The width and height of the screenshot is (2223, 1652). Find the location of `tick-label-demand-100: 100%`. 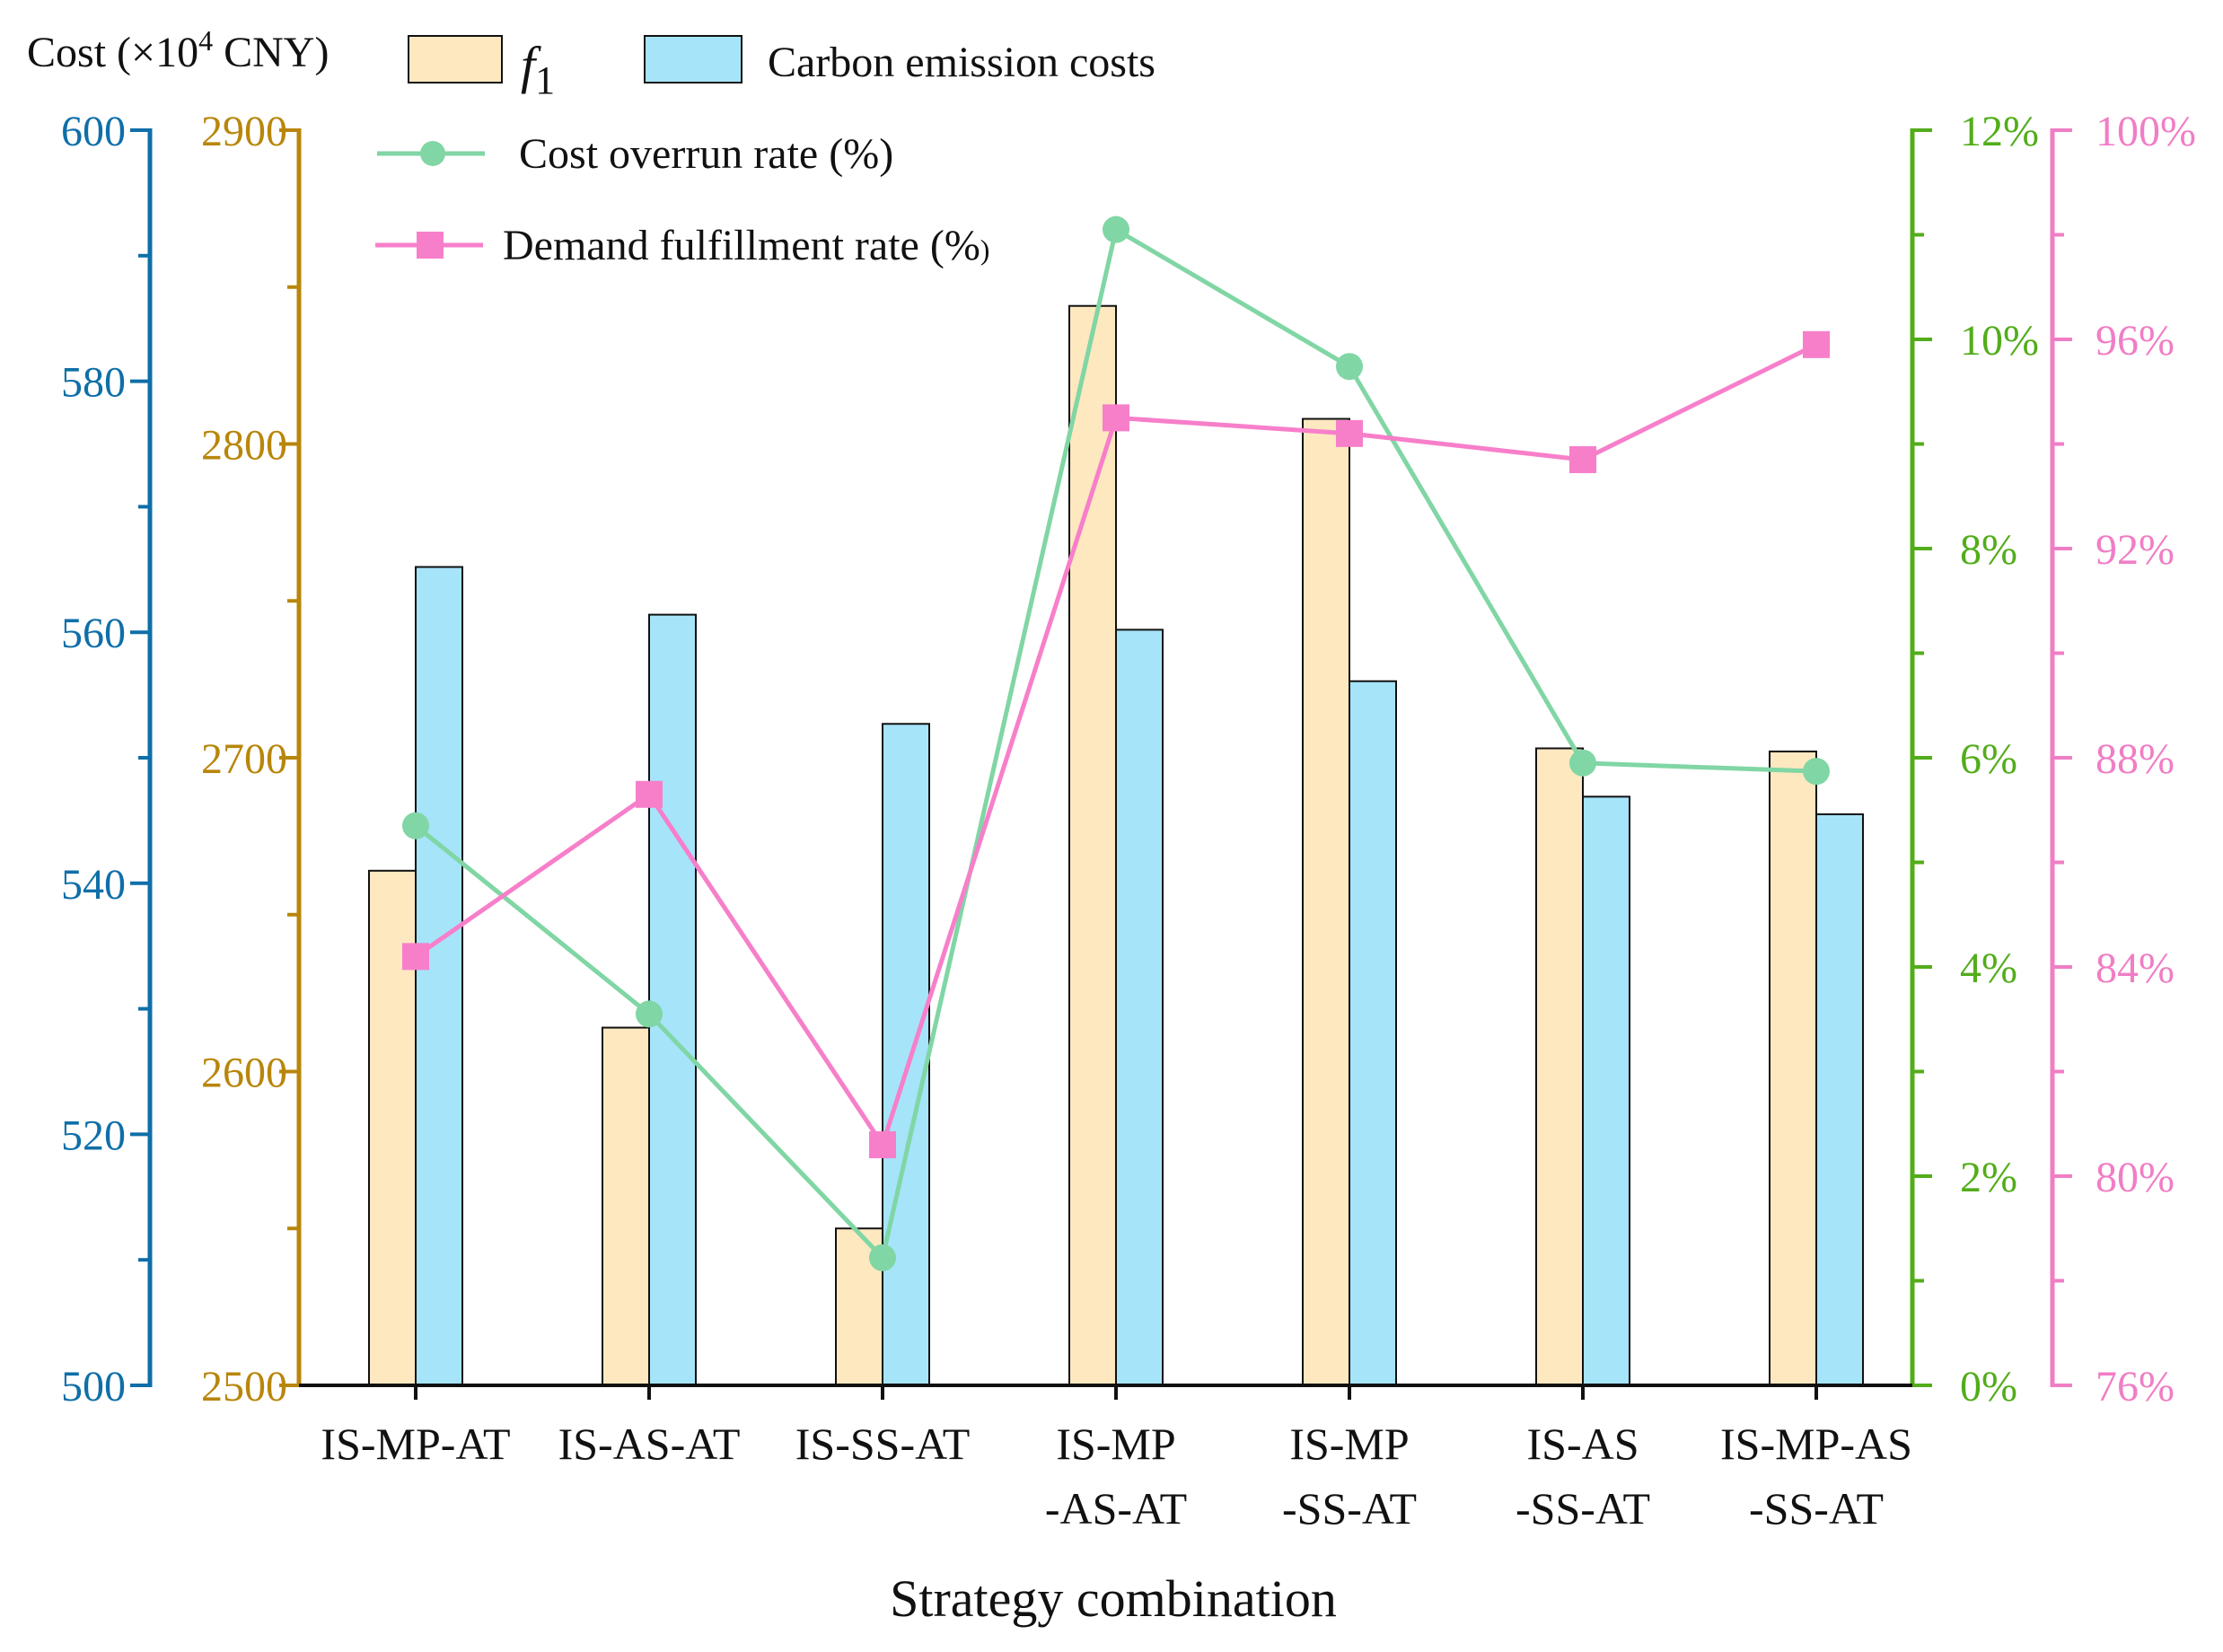

tick-label-demand-100: 100% is located at coordinates (2146, 132).